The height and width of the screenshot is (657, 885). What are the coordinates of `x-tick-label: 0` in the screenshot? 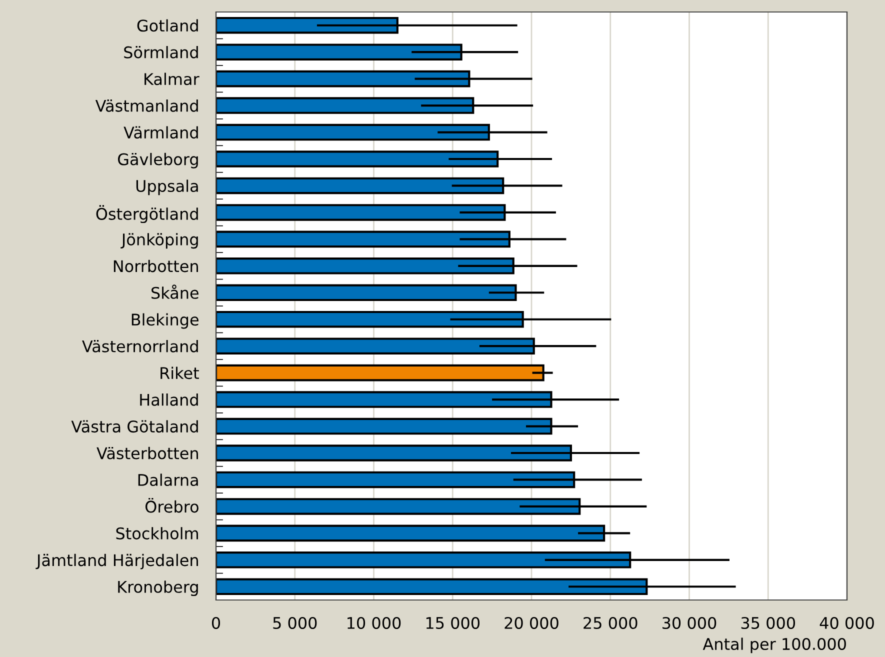 It's located at (216, 623).